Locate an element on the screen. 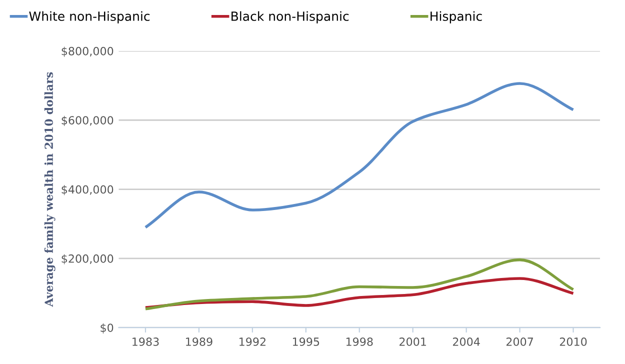 This screenshot has height=364, width=625. x-tick-label: 1998 is located at coordinates (359, 342).